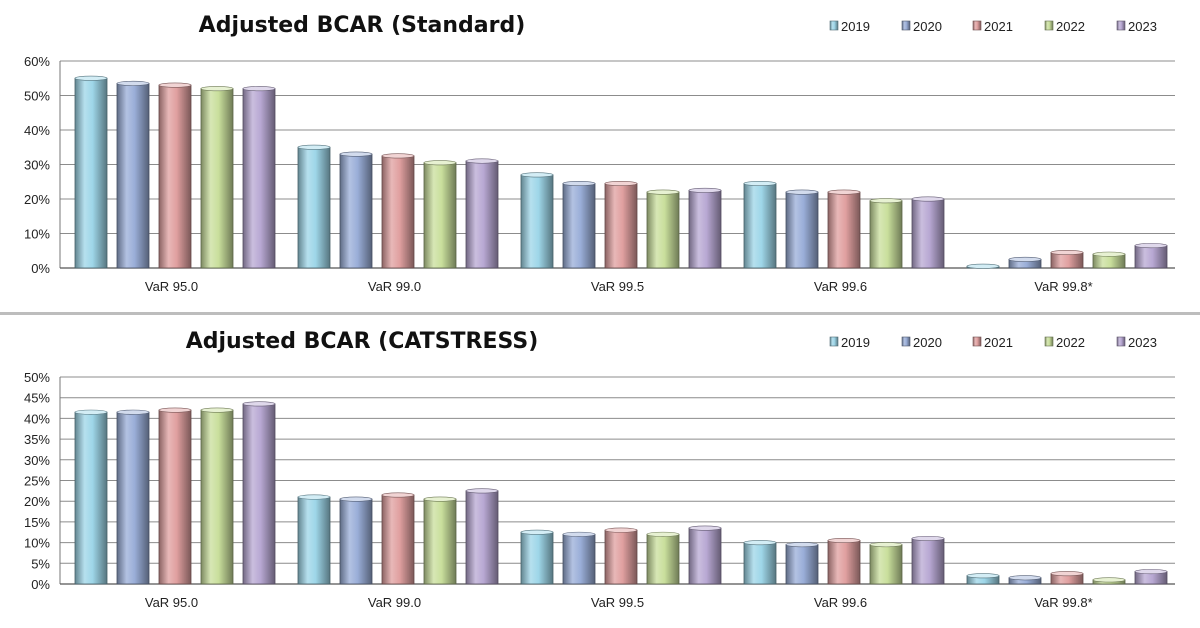 The image size is (1200, 628). I want to click on y-tick-label: 15%, so click(37, 522).